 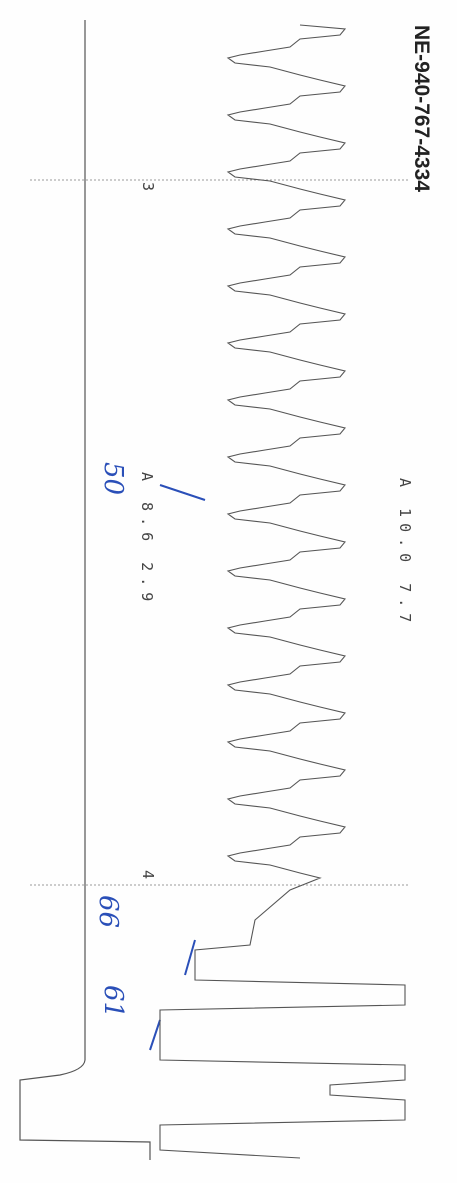 What do you see at coordinates (113, 478) in the screenshot?
I see `handwritten-note: 50` at bounding box center [113, 478].